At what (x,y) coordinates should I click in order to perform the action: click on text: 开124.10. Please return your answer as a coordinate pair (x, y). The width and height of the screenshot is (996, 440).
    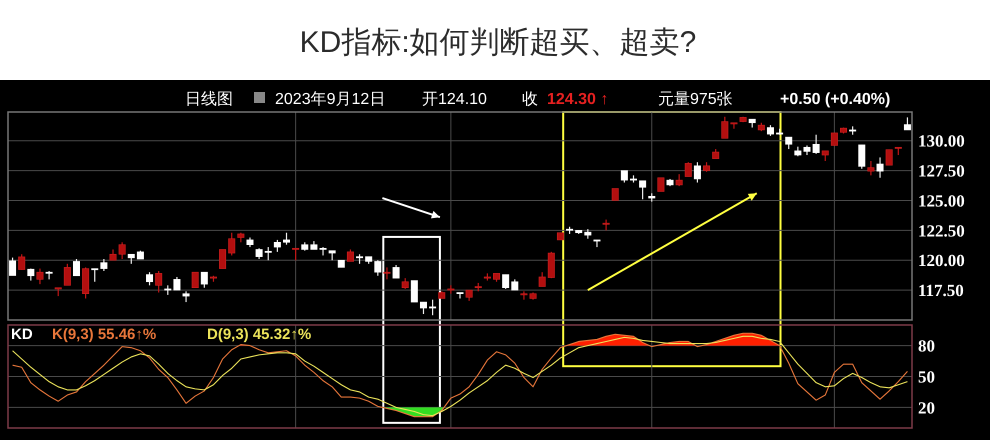
    Looking at the image, I should click on (455, 99).